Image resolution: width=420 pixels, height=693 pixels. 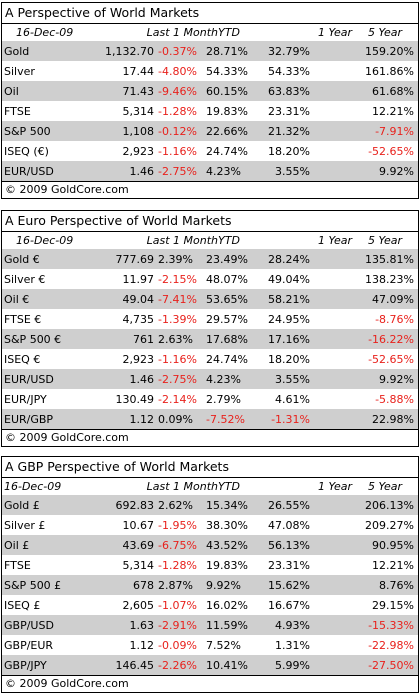 What do you see at coordinates (210, 51) in the screenshot?
I see `table-row: Gold 1,132.70 -0.37% 28.71% 32.79% 159.20%` at bounding box center [210, 51].